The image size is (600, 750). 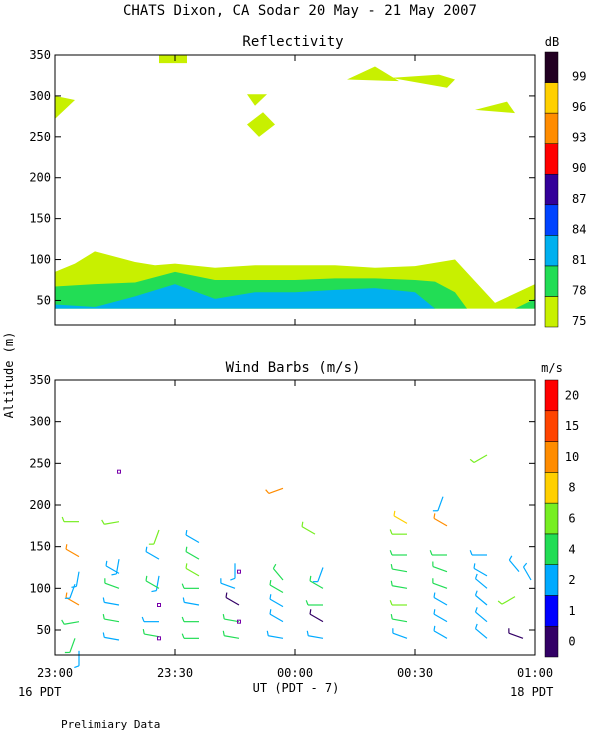 What do you see at coordinates (296, 688) in the screenshot?
I see `x-axis-label: UT (PDT - 7)` at bounding box center [296, 688].